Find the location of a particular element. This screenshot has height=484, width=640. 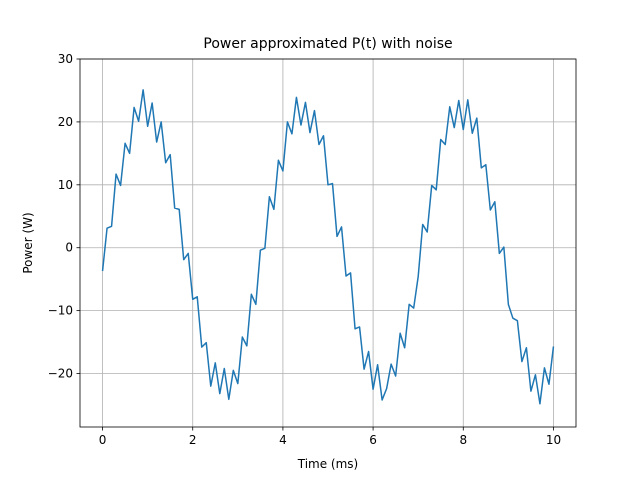

x-tick-label: 8 is located at coordinates (463, 440).